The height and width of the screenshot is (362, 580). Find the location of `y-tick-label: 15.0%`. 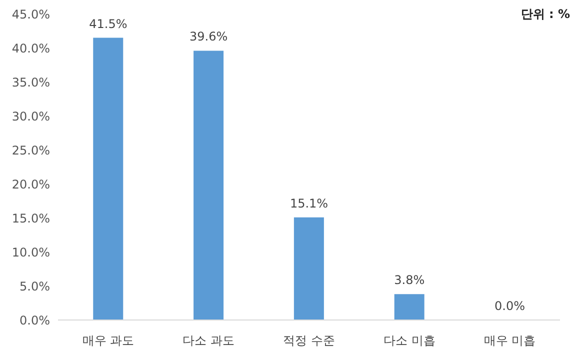

y-tick-label: 15.0% is located at coordinates (31, 218).